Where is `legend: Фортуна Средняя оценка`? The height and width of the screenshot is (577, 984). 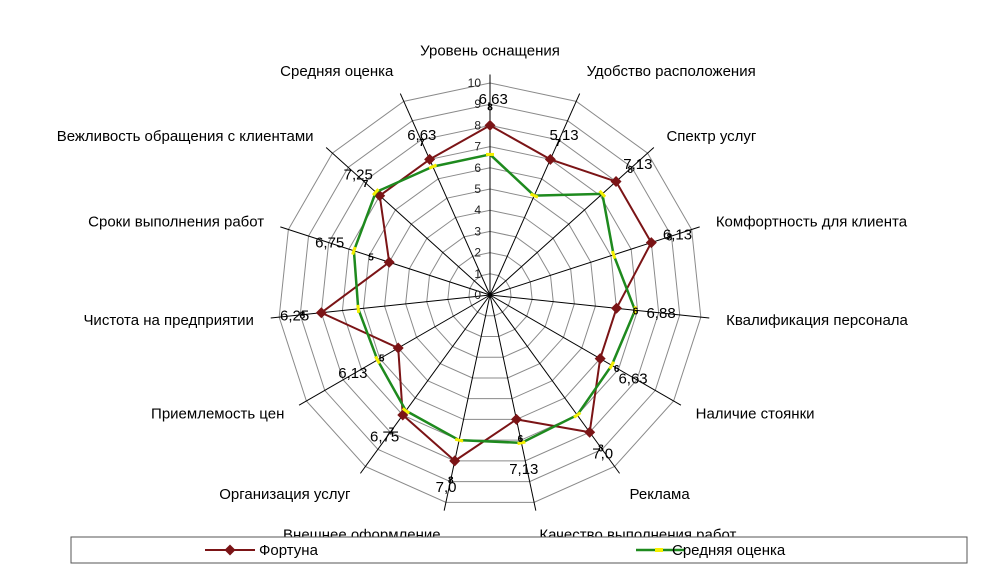
legend: Фортуна Средняя оценка is located at coordinates (519, 550).